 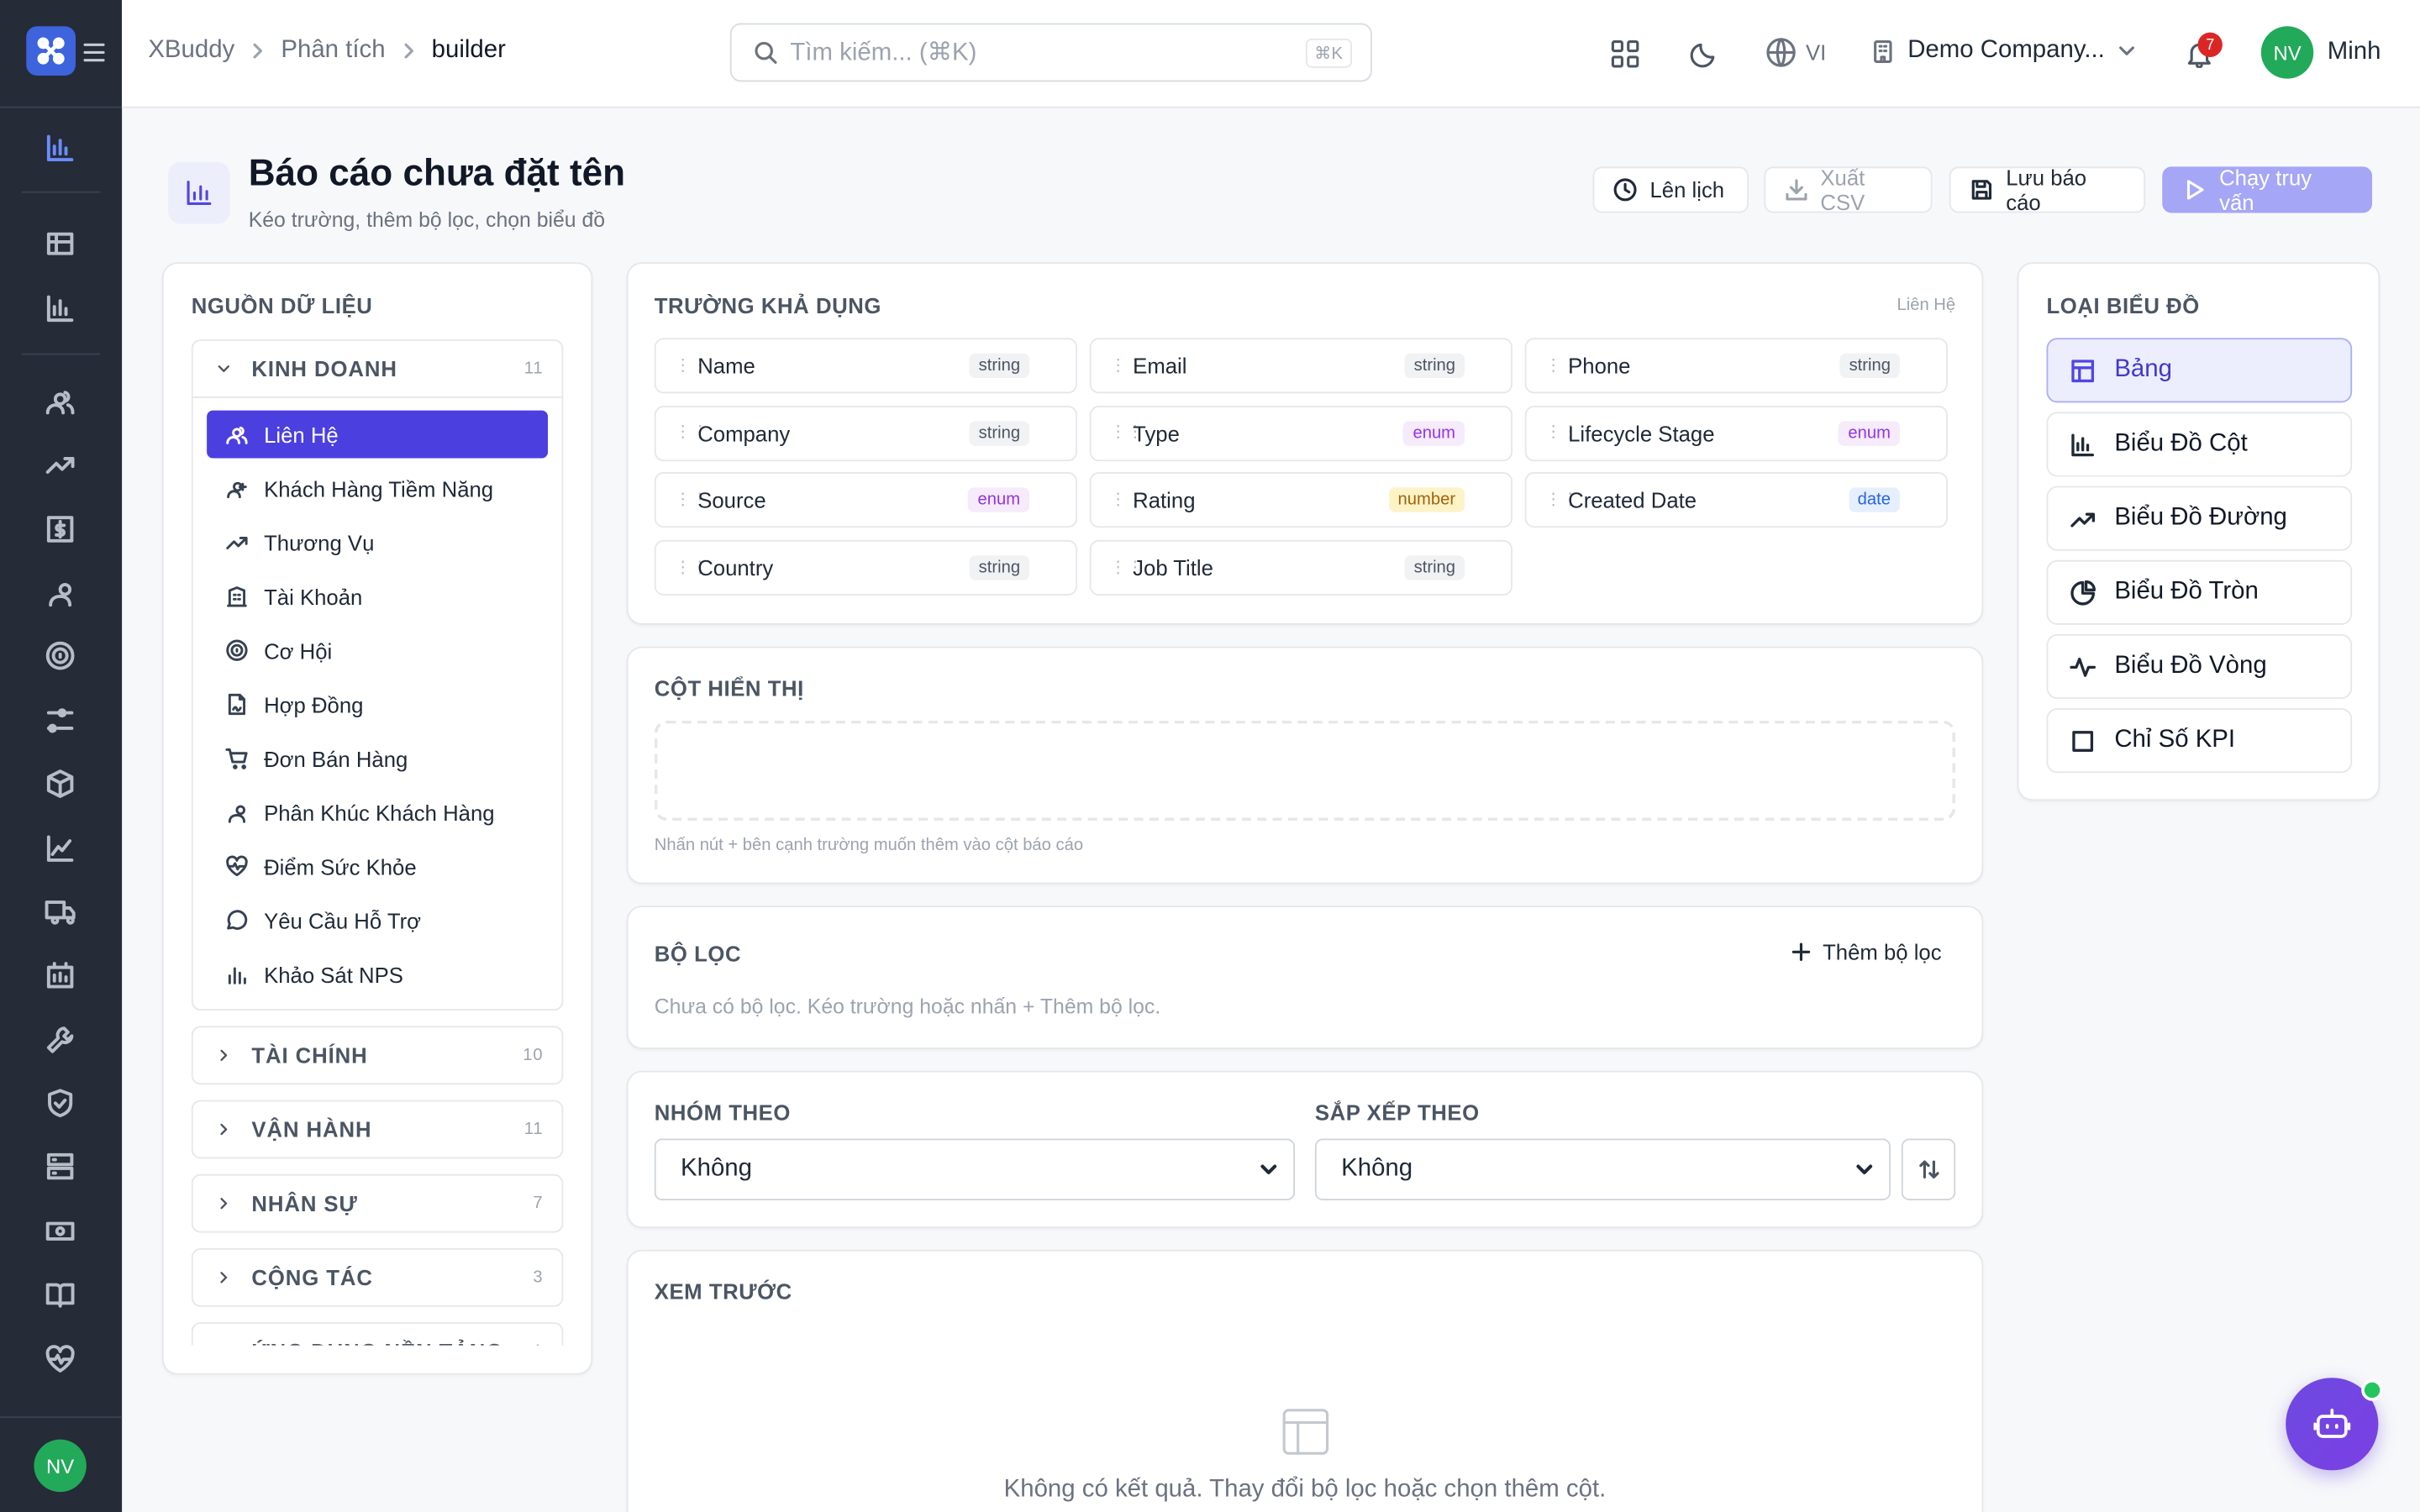 What do you see at coordinates (1928, 1169) in the screenshot?
I see `sort-direction-button` at bounding box center [1928, 1169].